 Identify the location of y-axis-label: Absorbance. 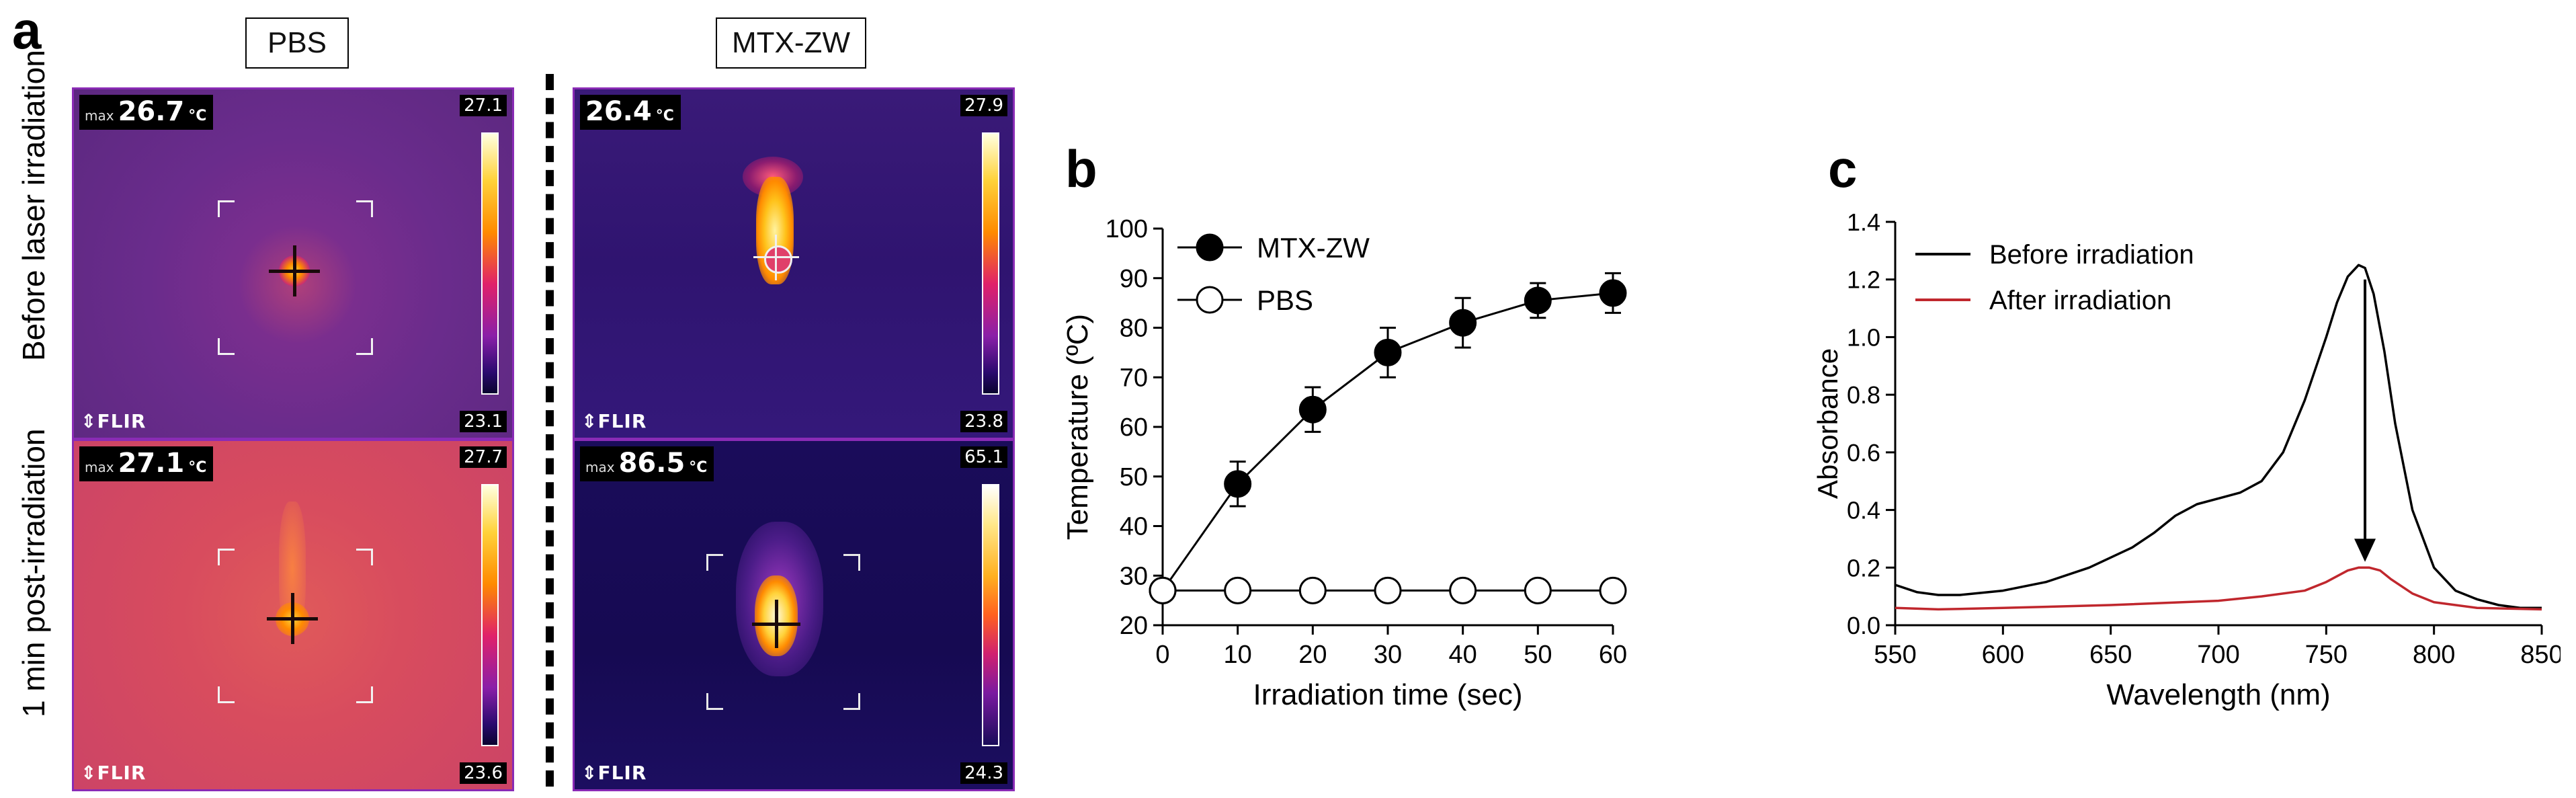
(1829, 423).